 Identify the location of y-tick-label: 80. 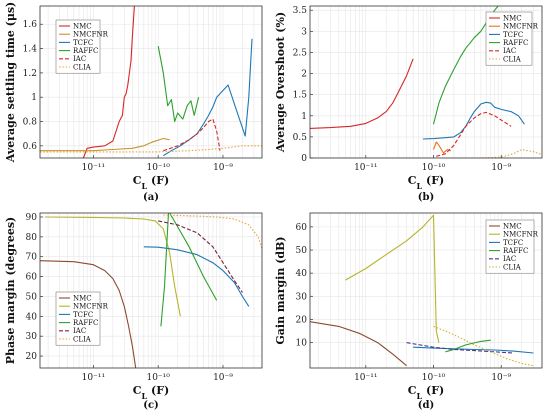
(32, 238).